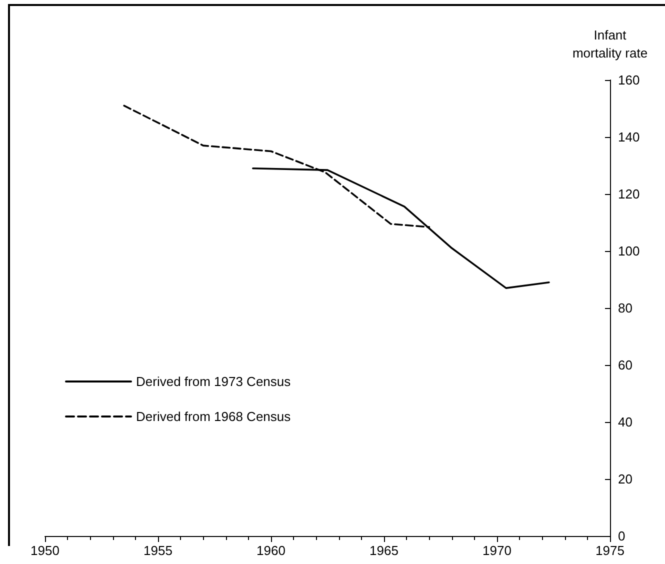 The image size is (665, 564). I want to click on legend-label: Derived from 1973 Census, so click(214, 381).